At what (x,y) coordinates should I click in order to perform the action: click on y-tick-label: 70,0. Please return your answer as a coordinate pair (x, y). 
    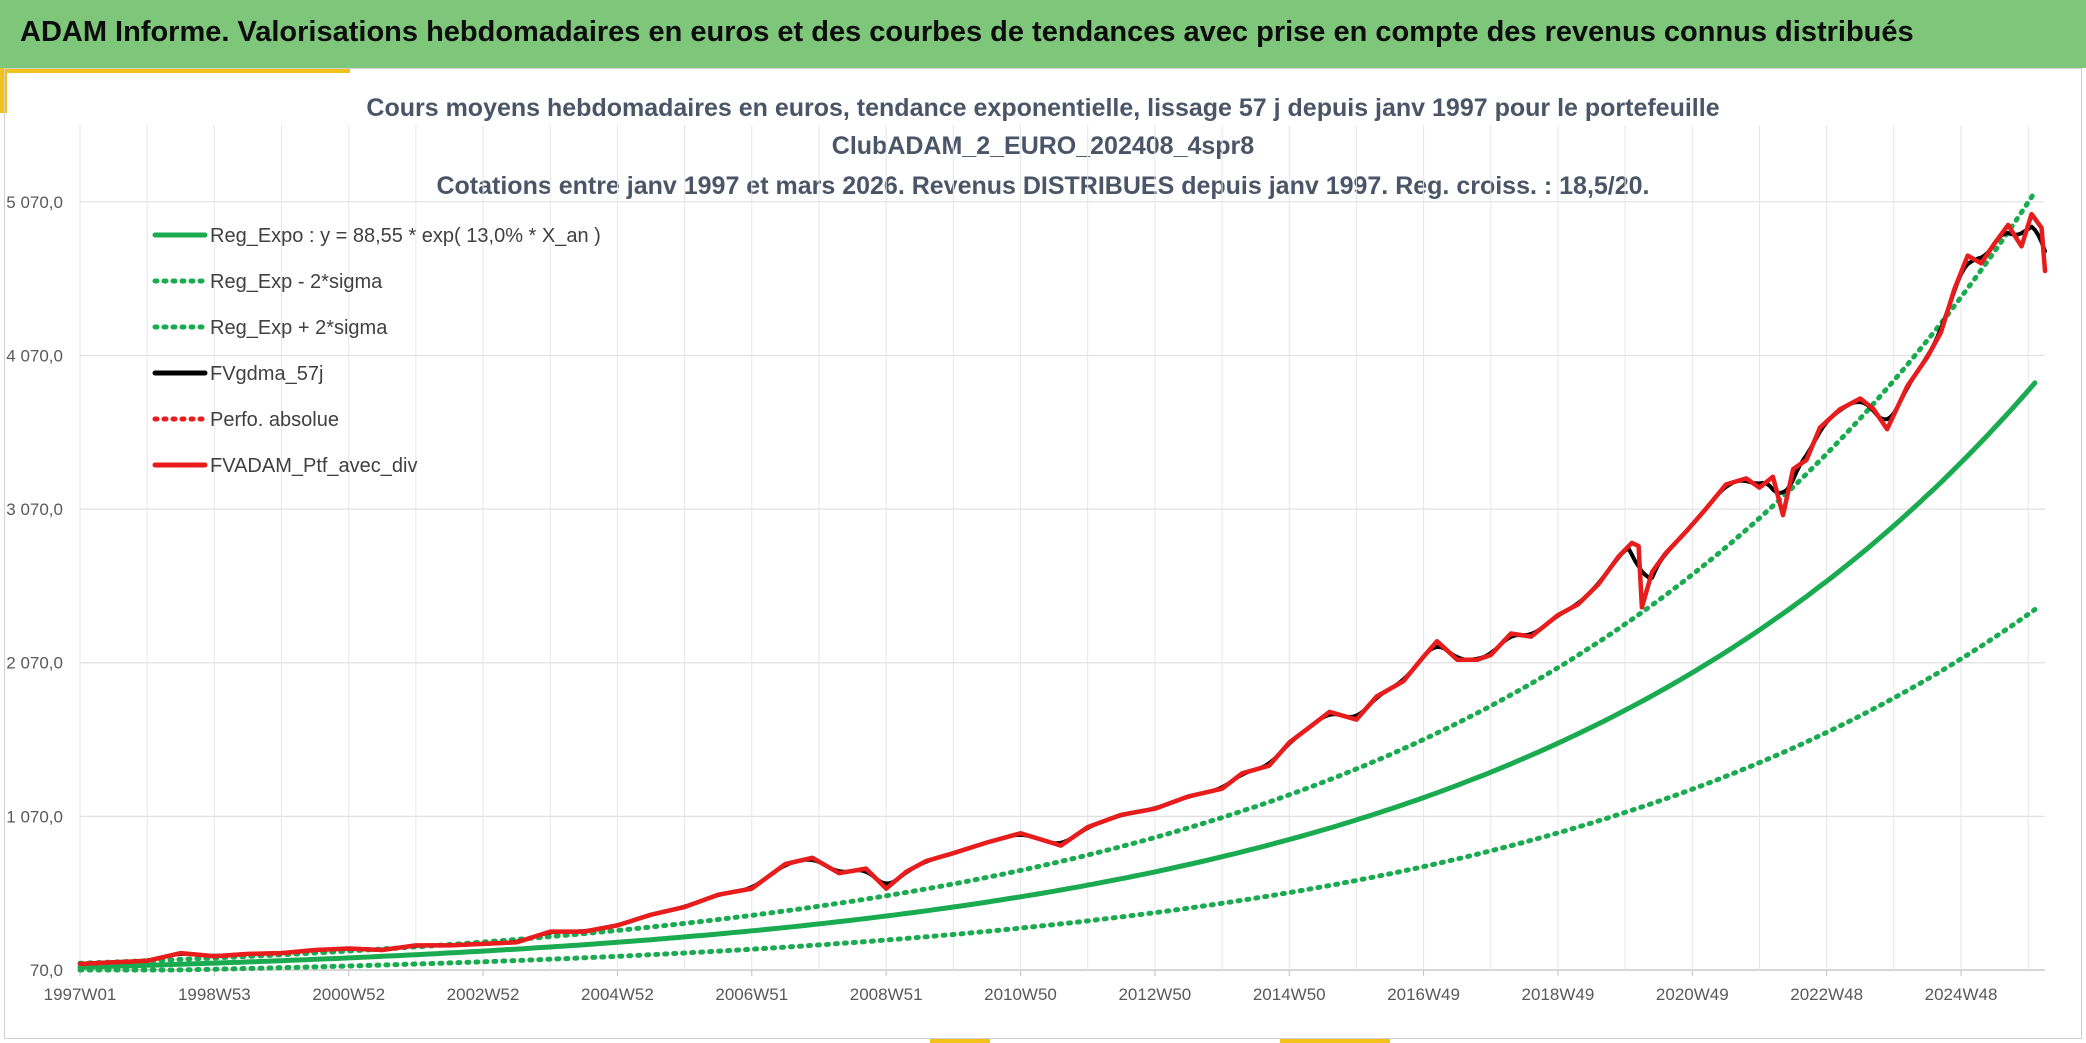
    Looking at the image, I should click on (46, 970).